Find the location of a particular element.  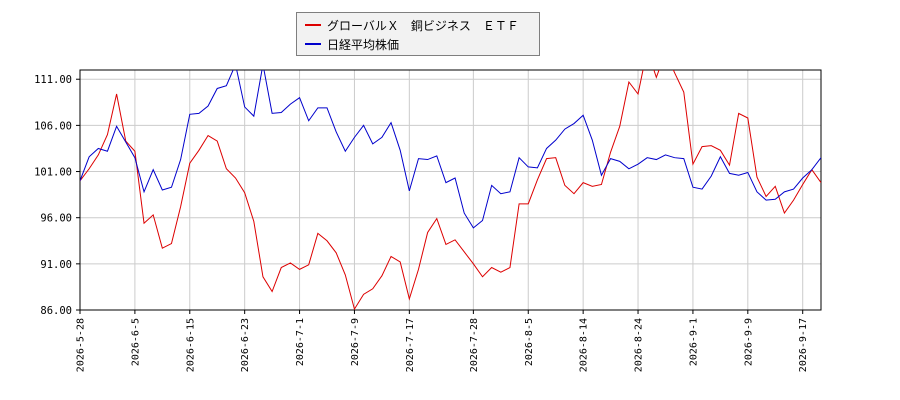

x-tick-label: 2026-7-17 is located at coordinates (410, 345).